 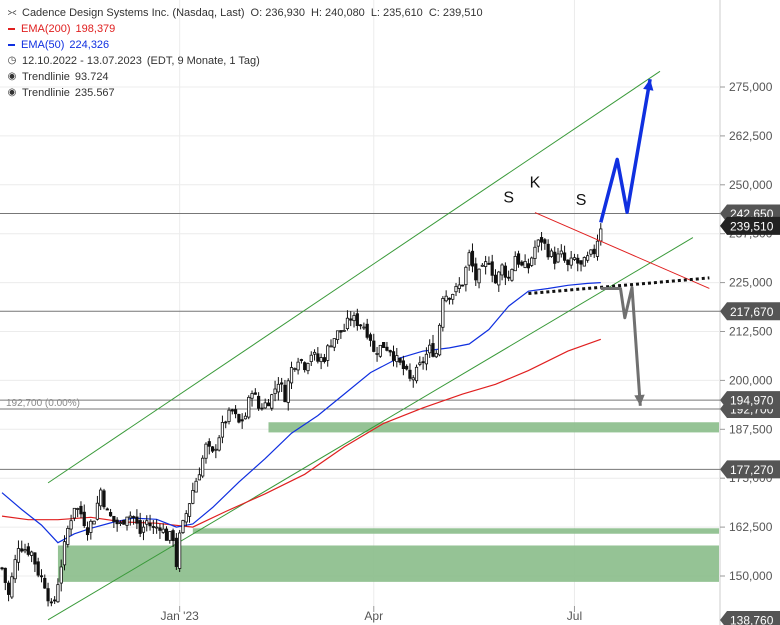 I want to click on trendline-1-value: 93.724, so click(x=91, y=77).